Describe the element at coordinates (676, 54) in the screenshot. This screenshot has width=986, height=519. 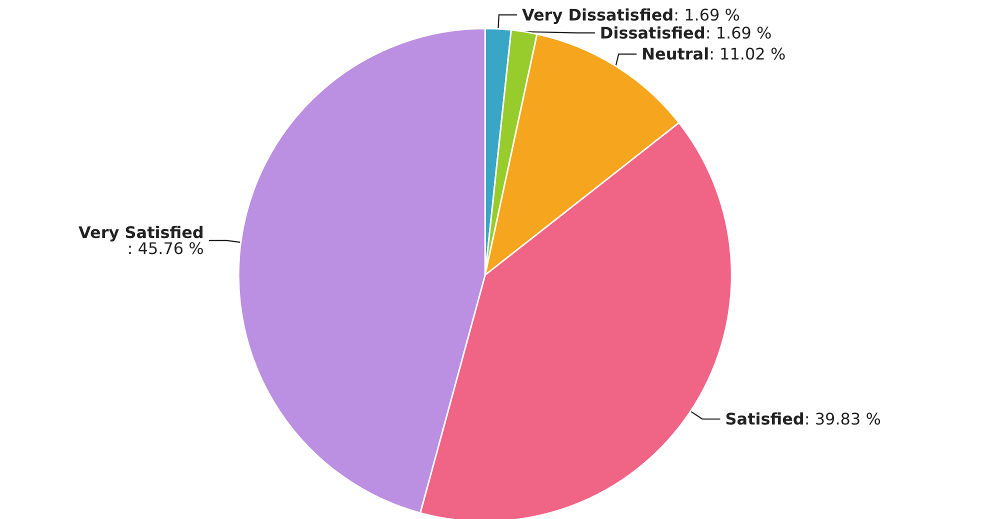
I see `slice-label: Neutral` at that location.